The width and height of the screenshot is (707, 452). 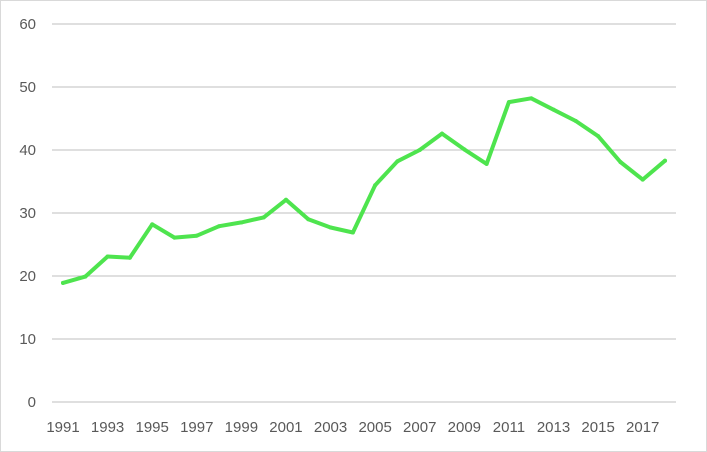 I want to click on y-tick-label: 30, so click(x=27, y=213).